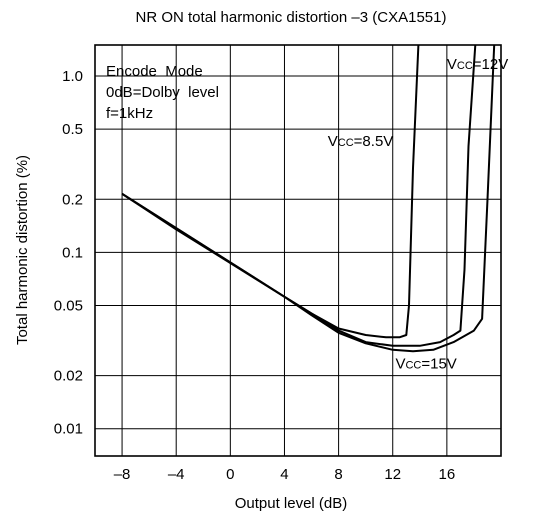  I want to click on conditions-note: Encode Mode 0dB=Dolby level f=1kHz, so click(162, 92).